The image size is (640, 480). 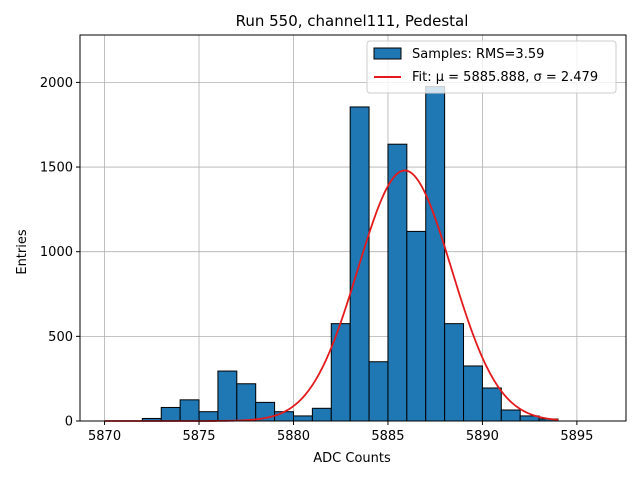 What do you see at coordinates (293, 436) in the screenshot?
I see `x-tick-label-2: 5880` at bounding box center [293, 436].